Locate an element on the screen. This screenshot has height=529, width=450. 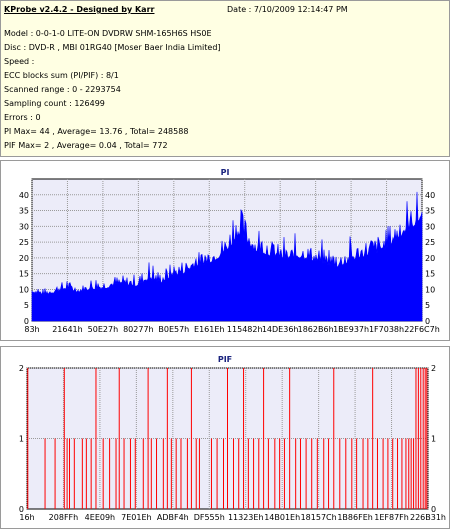
pi-ytick-left: 35 is located at coordinates (24, 211).